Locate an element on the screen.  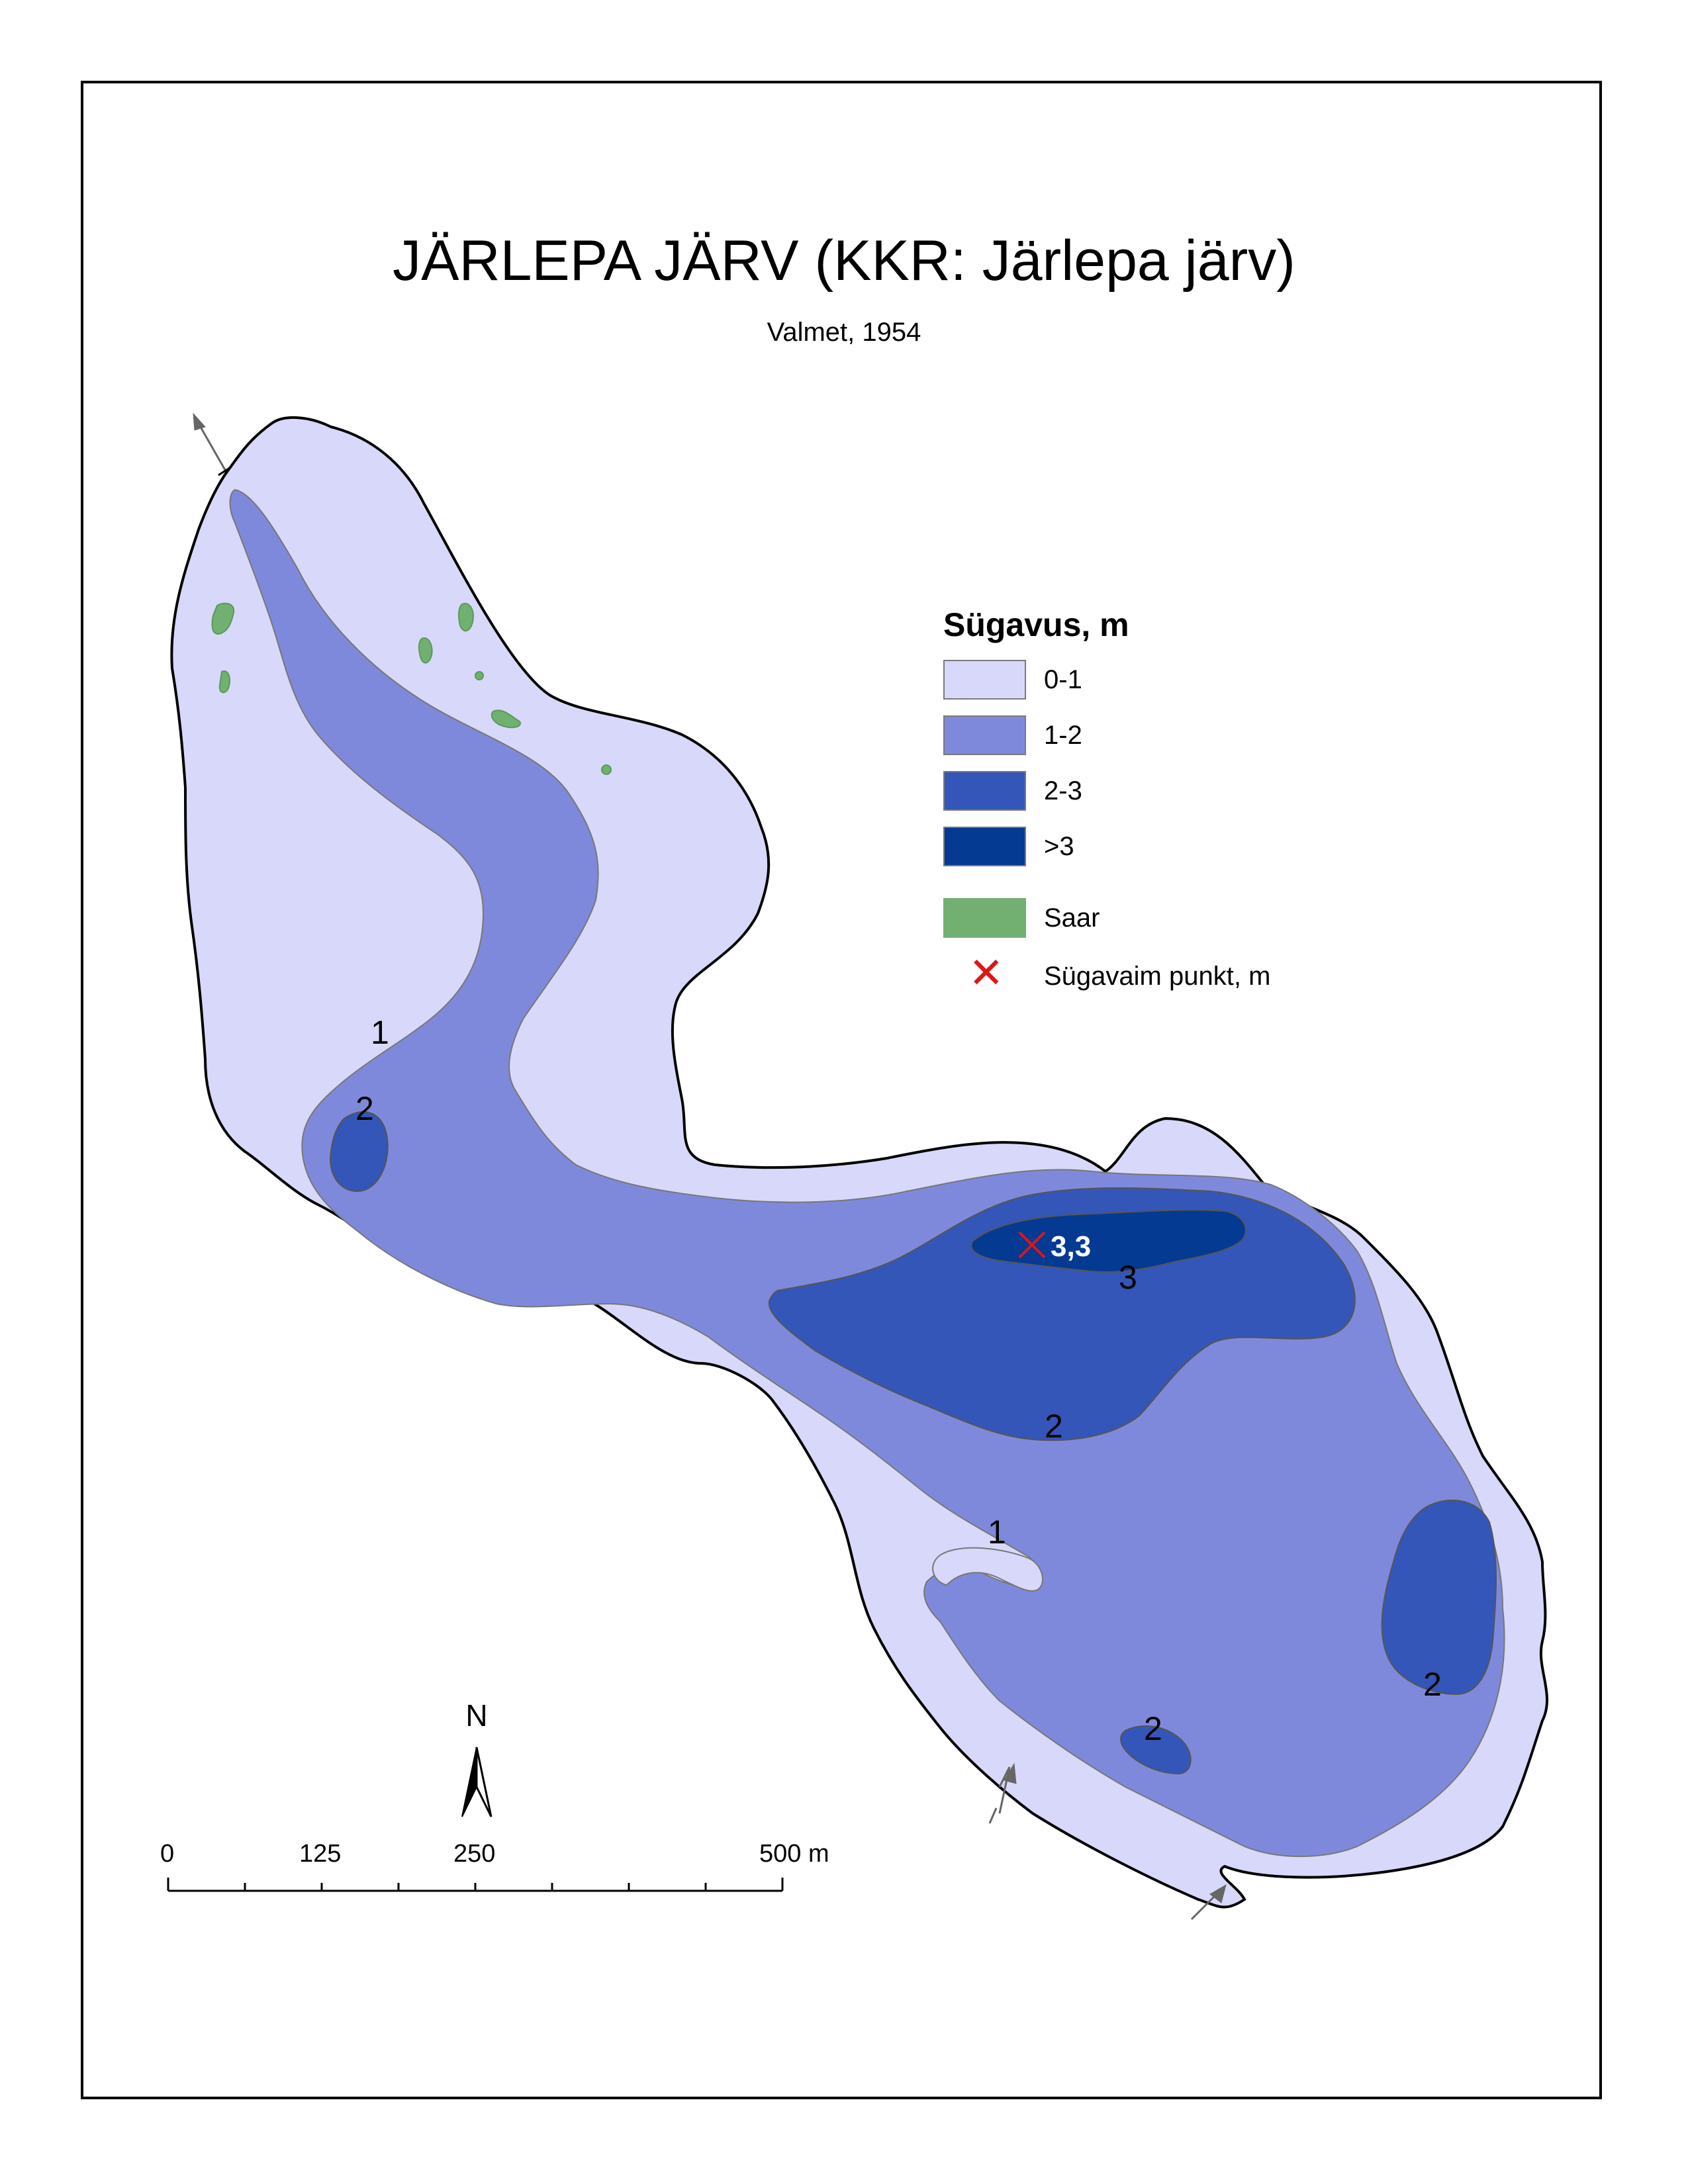
legend-label: 2-3 is located at coordinates (1063, 791).